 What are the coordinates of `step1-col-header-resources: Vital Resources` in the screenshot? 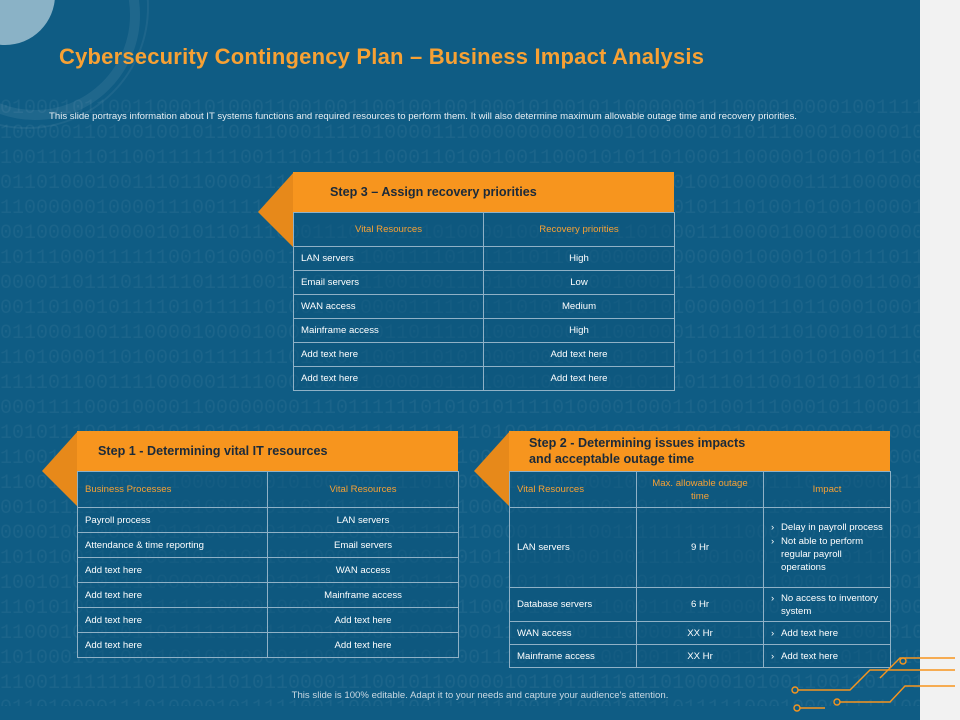 It's located at (363, 489).